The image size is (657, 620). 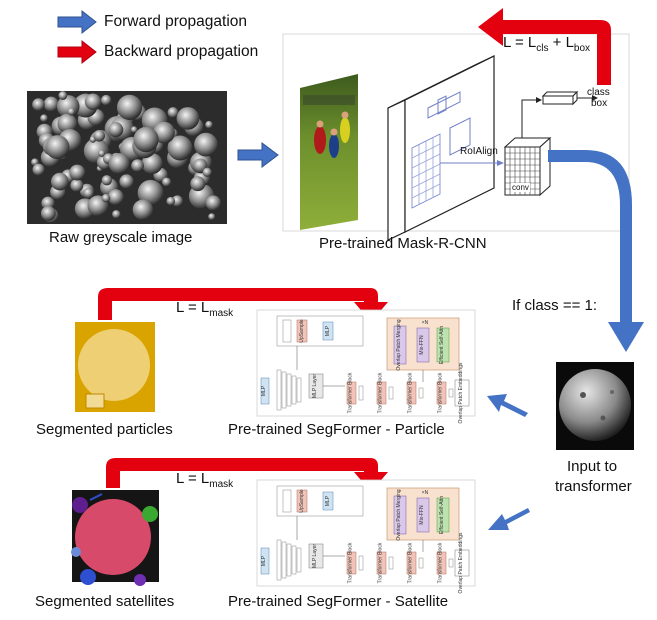 I want to click on forward-arrow-to-satellite-segformer, so click(x=509, y=519).